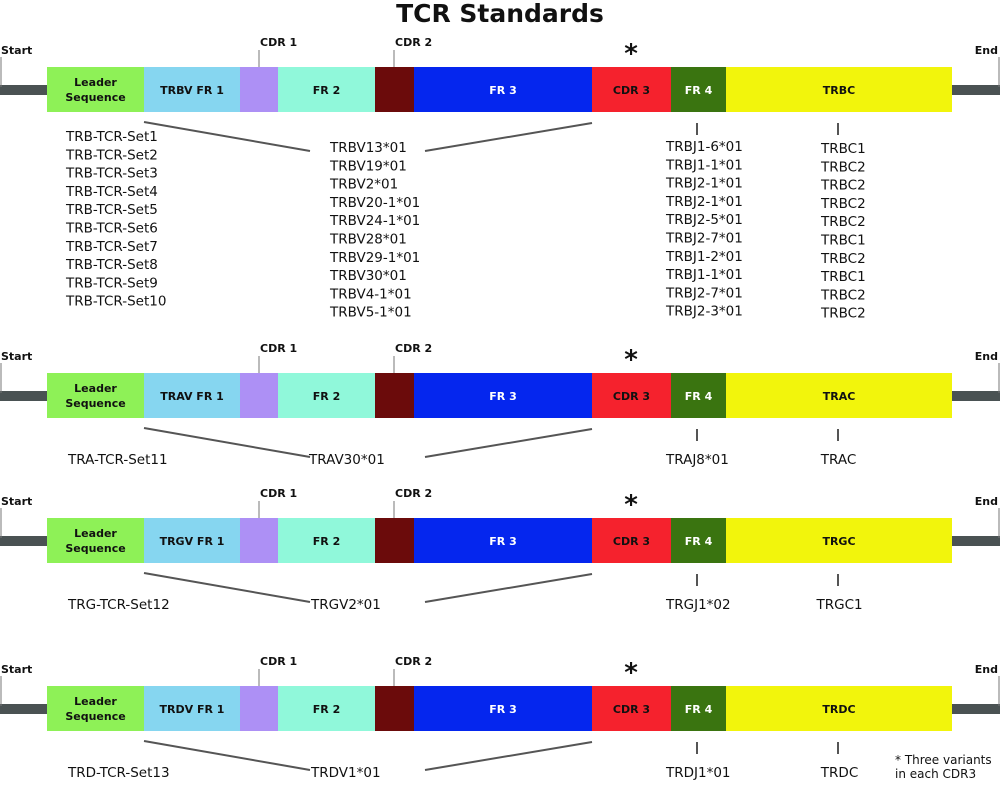 The height and width of the screenshot is (799, 1000). Describe the element at coordinates (935, 774) in the screenshot. I see `footnote-line-2: in each CDR3` at that location.